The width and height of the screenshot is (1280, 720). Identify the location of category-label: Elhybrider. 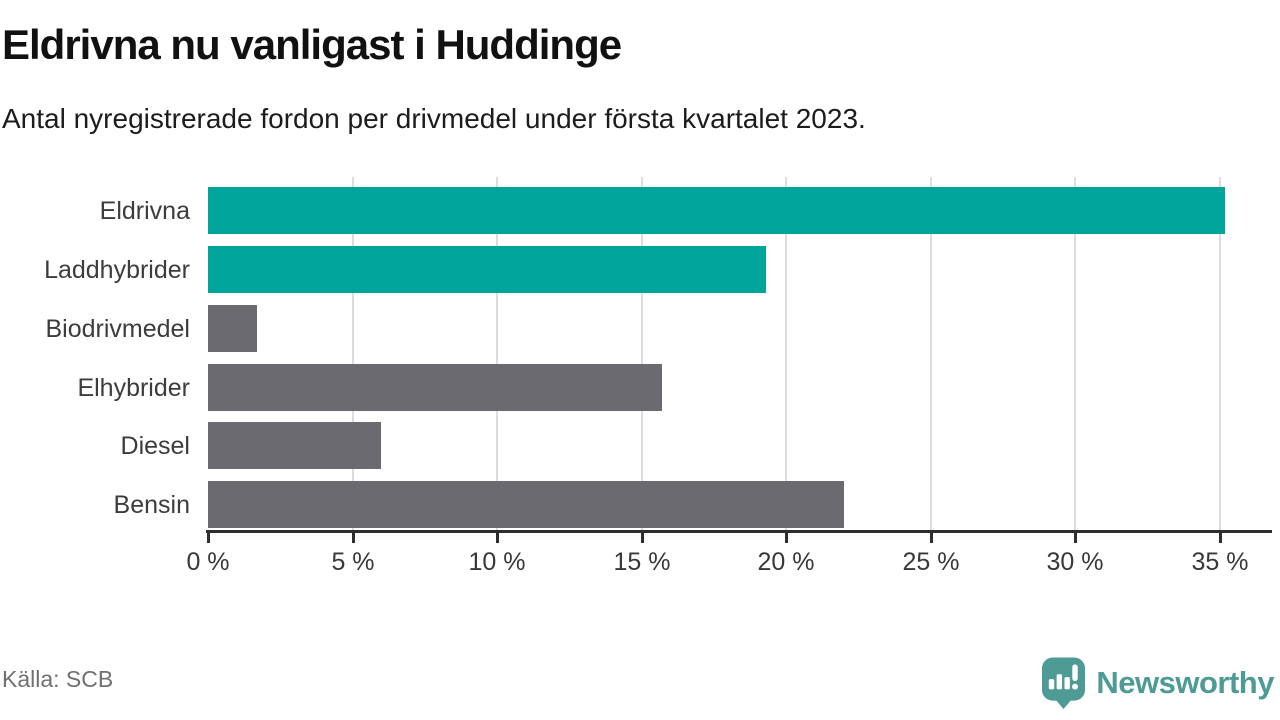
(133, 387).